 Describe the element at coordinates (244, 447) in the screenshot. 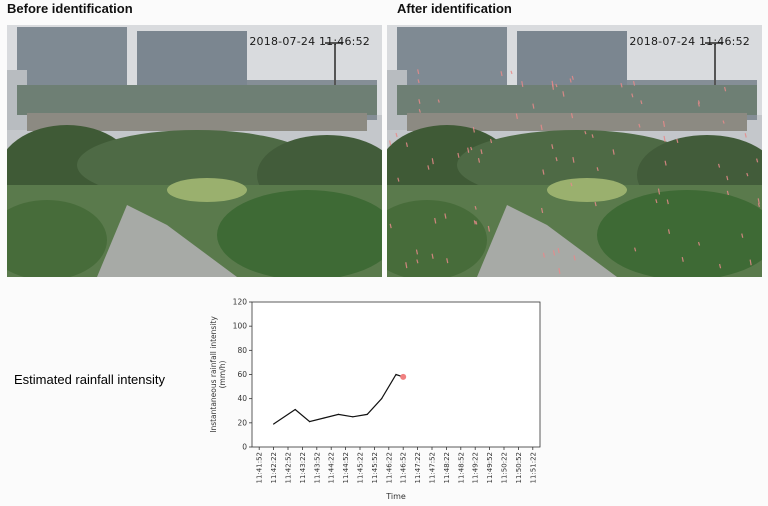

I see `y-tick-label: 0` at that location.